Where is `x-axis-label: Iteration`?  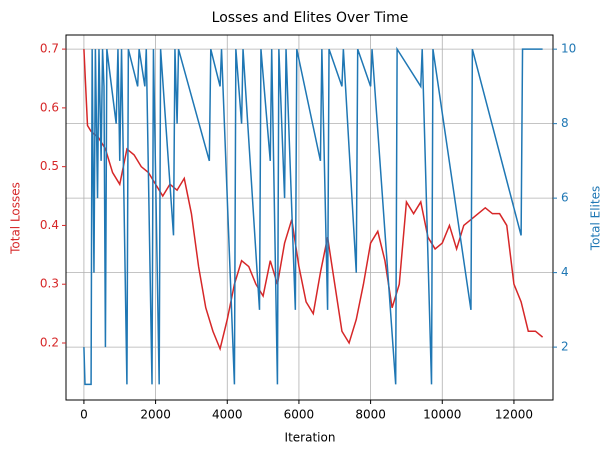 x-axis-label: Iteration is located at coordinates (310, 438).